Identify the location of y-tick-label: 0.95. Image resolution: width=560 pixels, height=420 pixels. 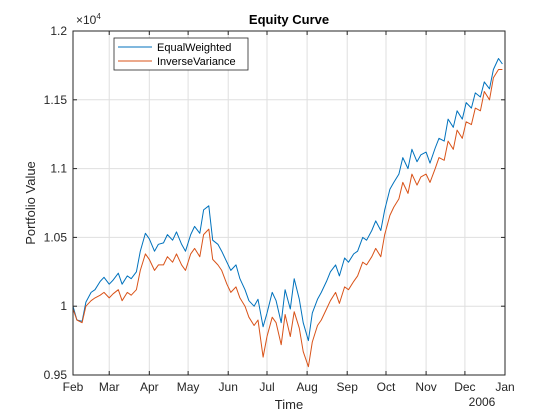
(56, 375).